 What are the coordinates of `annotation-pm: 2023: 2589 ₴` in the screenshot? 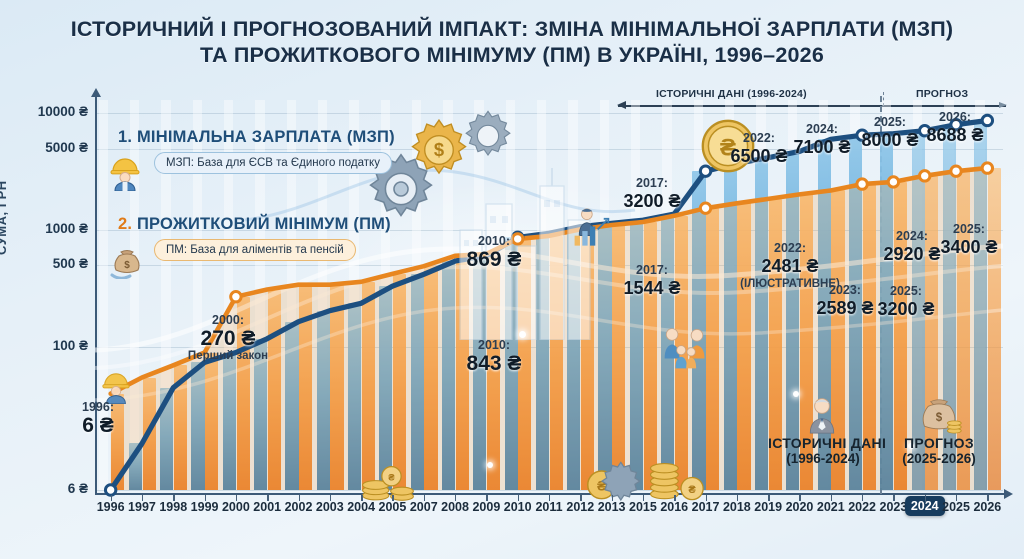 It's located at (844, 301).